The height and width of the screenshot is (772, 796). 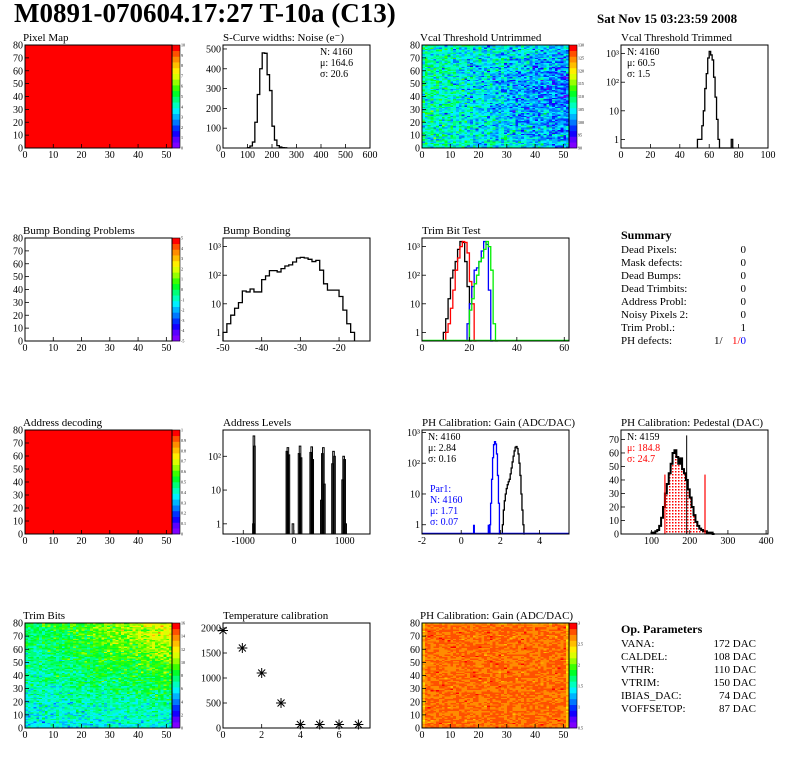 What do you see at coordinates (102, 96) in the screenshot?
I see `panel-pixel-map` at bounding box center [102, 96].